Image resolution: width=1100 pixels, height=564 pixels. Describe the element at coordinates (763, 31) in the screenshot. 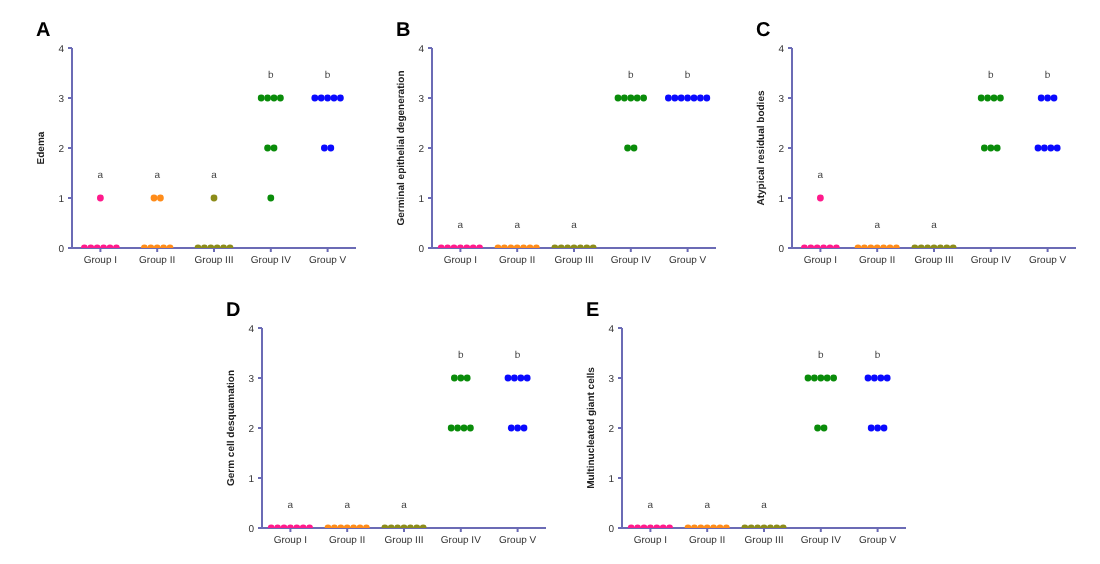

I see `chart-title: C` at that location.